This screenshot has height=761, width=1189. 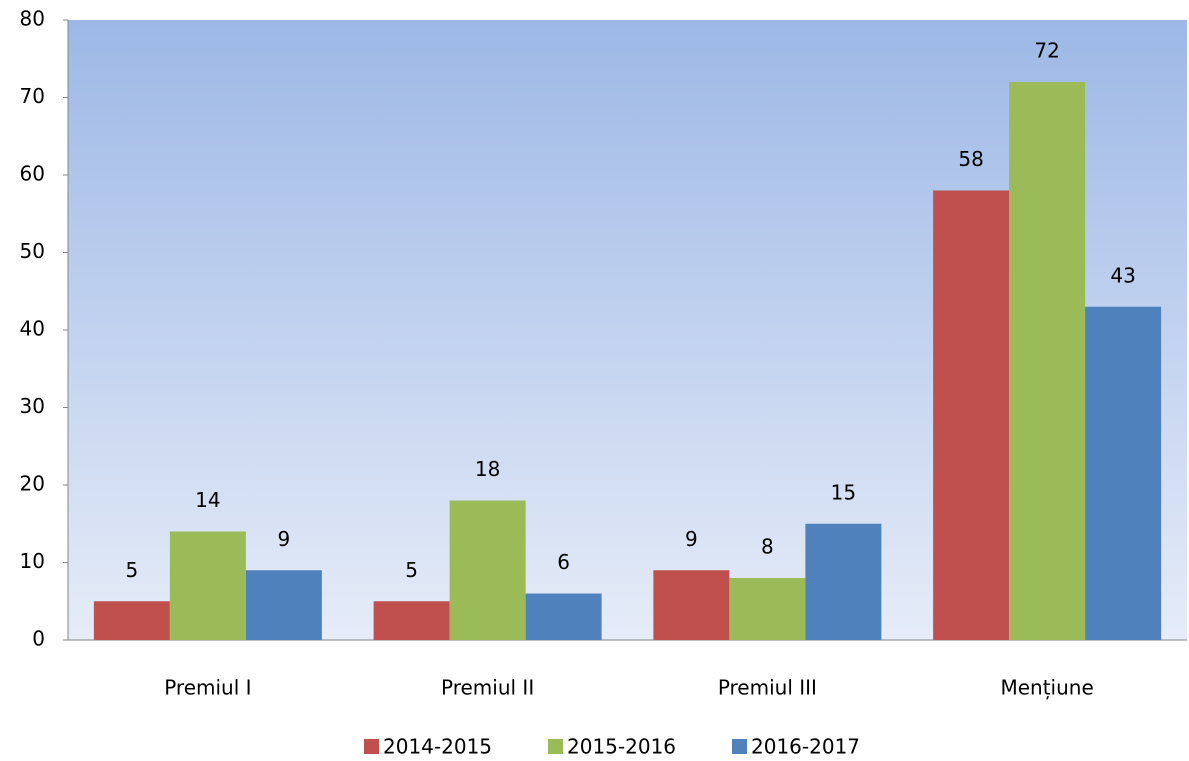 What do you see at coordinates (207, 500) in the screenshot?
I see `data-label: 14` at bounding box center [207, 500].